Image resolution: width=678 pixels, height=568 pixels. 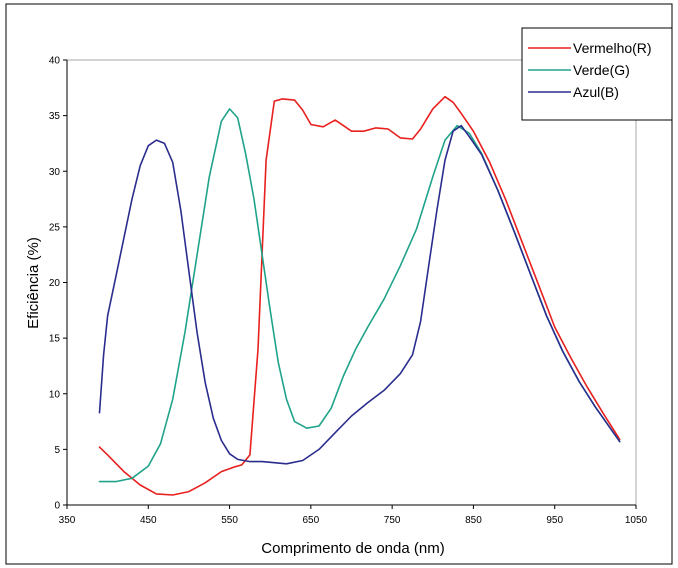 I want to click on x-tick-label: 450, so click(x=148, y=520).